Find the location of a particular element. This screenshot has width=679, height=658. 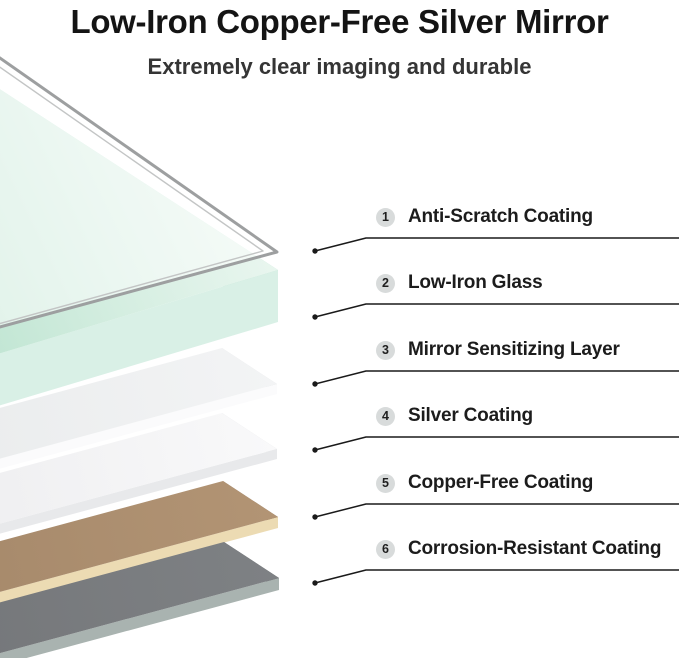

sensitizing-front-face is located at coordinates (138, 426).